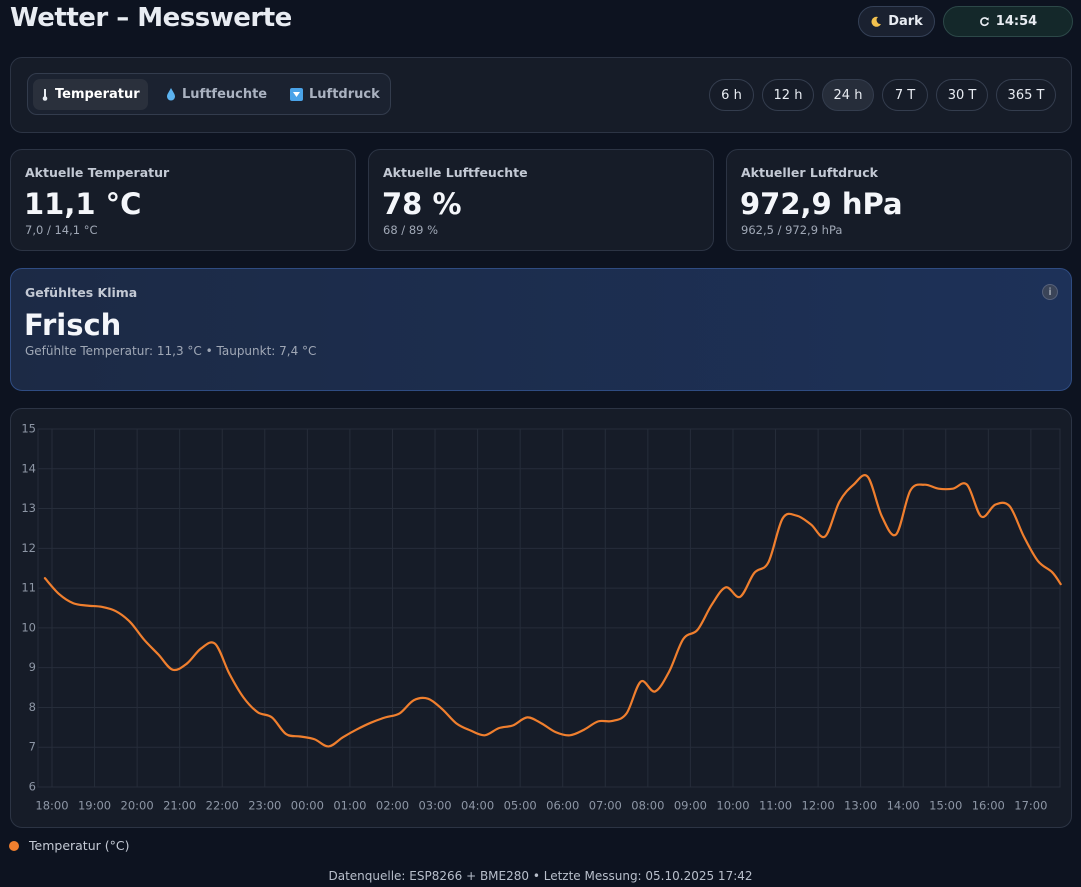  What do you see at coordinates (848, 95) in the screenshot?
I see `range-button: 24 h` at bounding box center [848, 95].